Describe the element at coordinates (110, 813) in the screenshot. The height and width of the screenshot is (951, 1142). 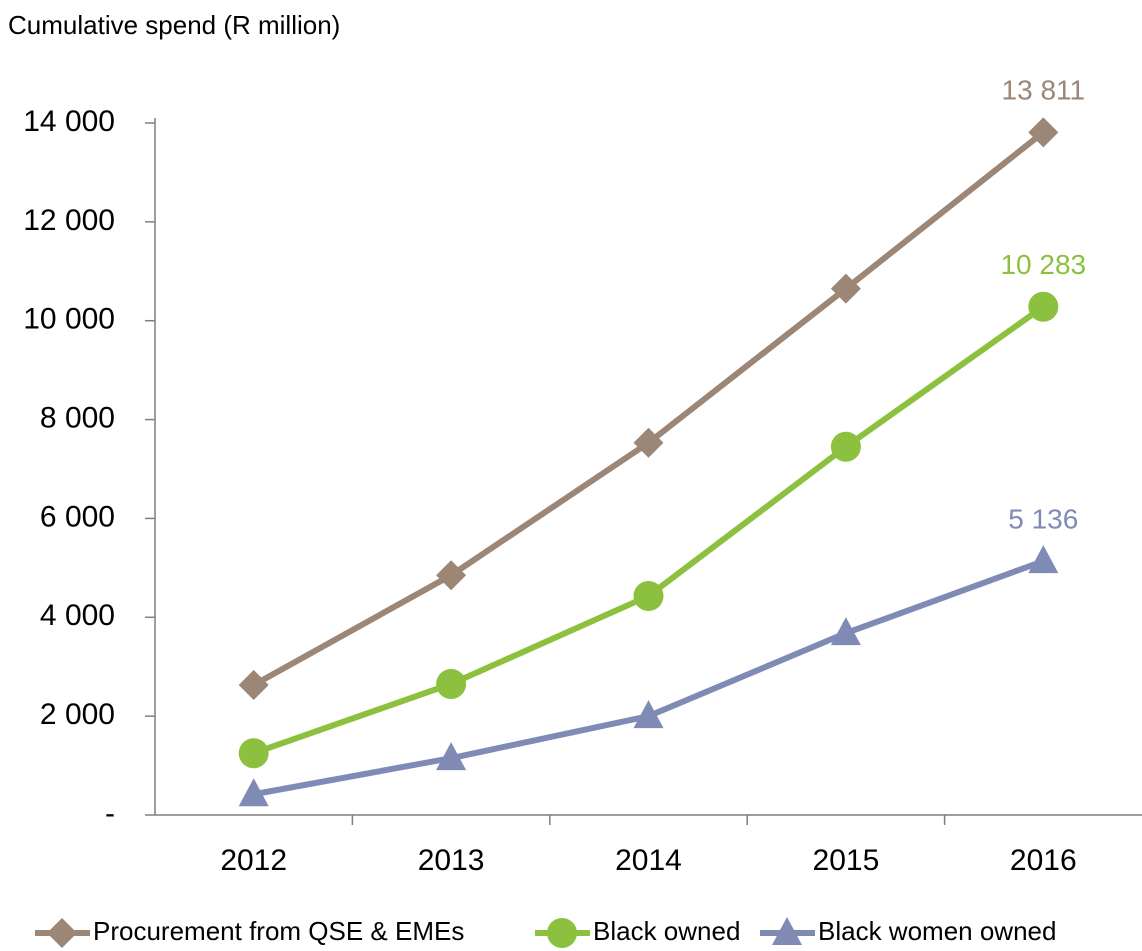
I see `y-tick-label: -` at that location.